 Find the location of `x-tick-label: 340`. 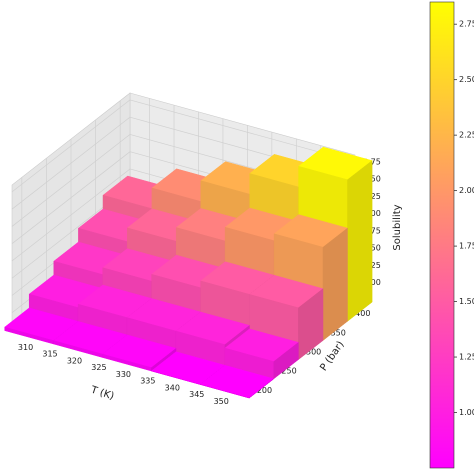

x-tick-label: 340 is located at coordinates (172, 387).